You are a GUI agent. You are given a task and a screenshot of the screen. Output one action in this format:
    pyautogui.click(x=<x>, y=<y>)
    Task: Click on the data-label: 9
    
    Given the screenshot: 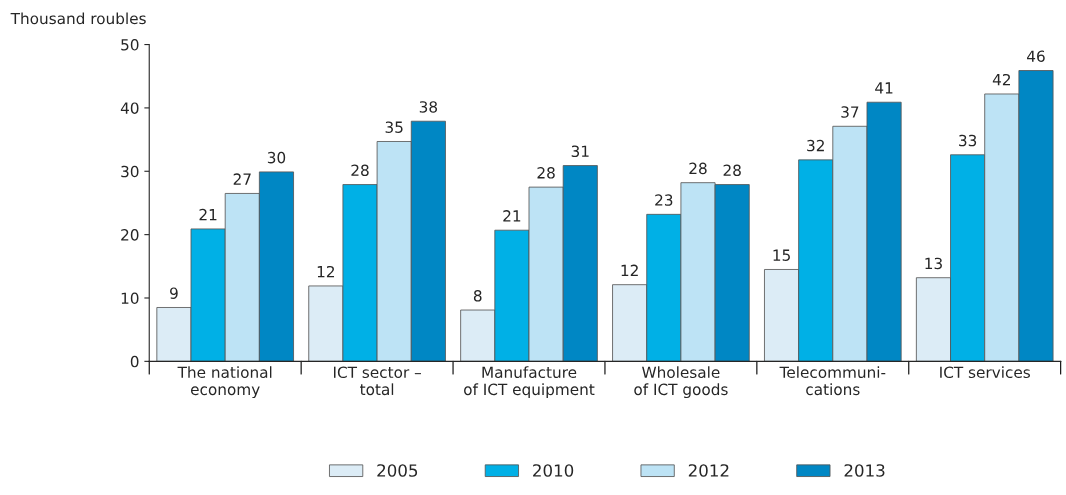 What is the action you would take?
    pyautogui.click(x=174, y=293)
    